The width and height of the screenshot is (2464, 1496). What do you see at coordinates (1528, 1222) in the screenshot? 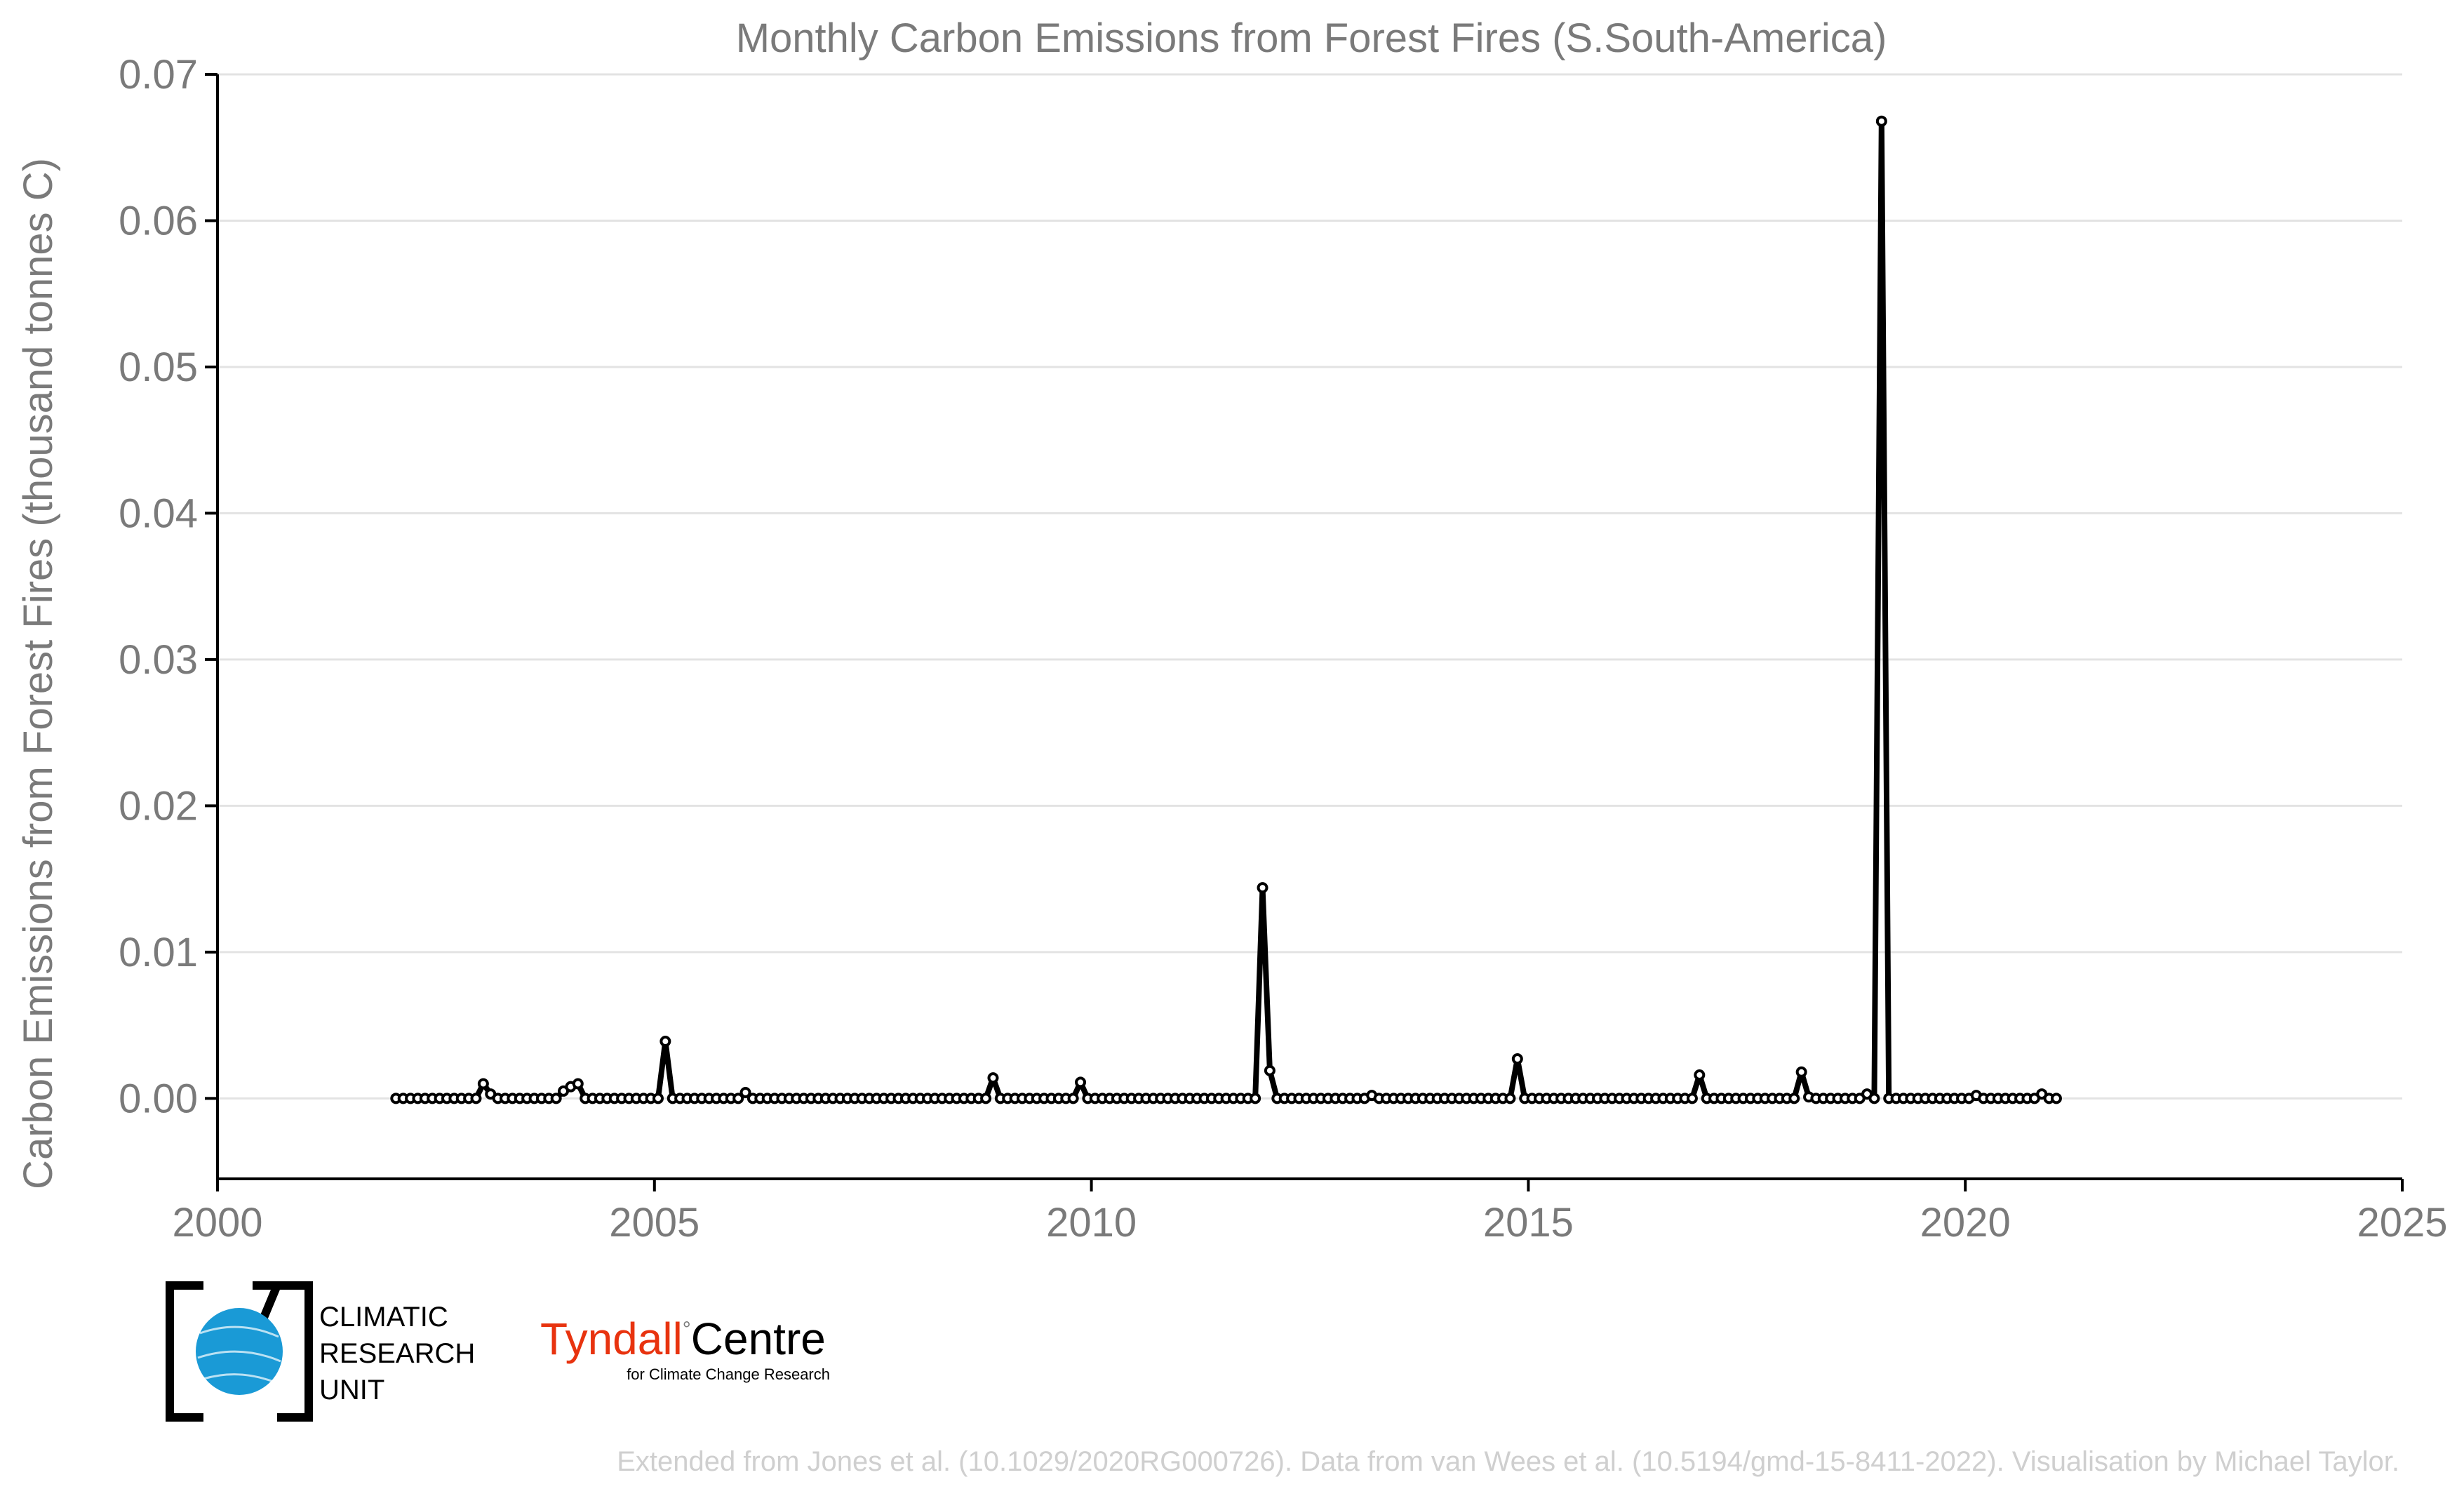
I see `x-tick-label: 2015` at bounding box center [1528, 1222].